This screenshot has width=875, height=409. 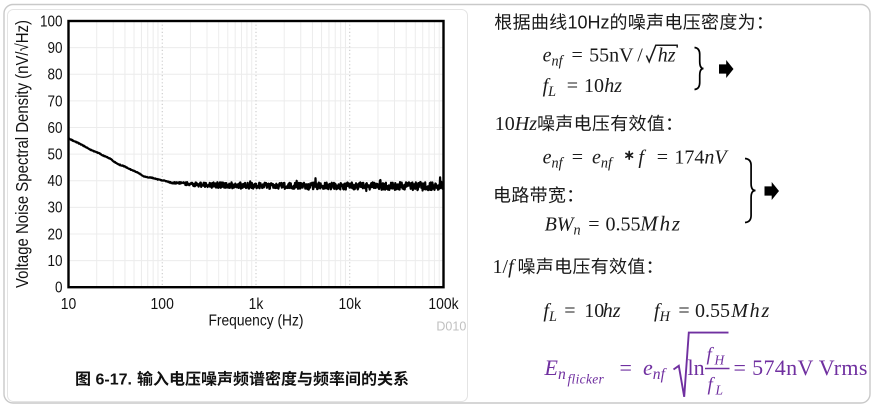 I want to click on svg-text: 50, so click(x=55, y=155).